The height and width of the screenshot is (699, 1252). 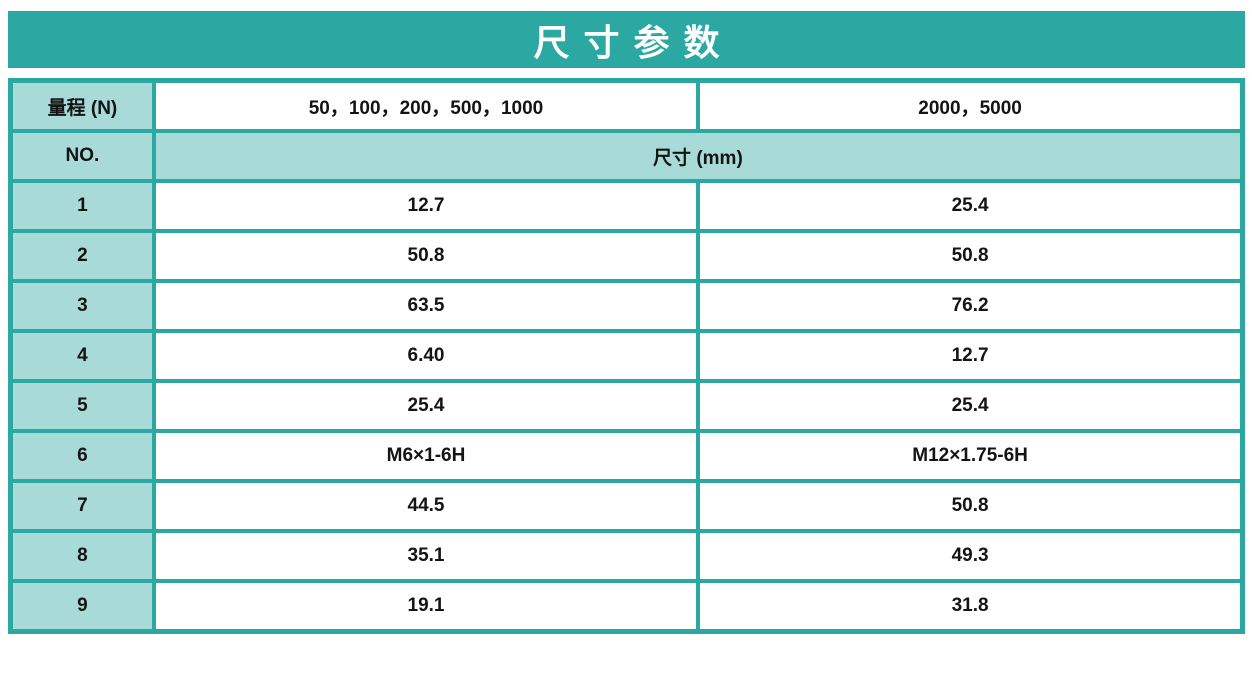 I want to click on dim-small-range-cell: M6×1-6H, so click(x=426, y=456).